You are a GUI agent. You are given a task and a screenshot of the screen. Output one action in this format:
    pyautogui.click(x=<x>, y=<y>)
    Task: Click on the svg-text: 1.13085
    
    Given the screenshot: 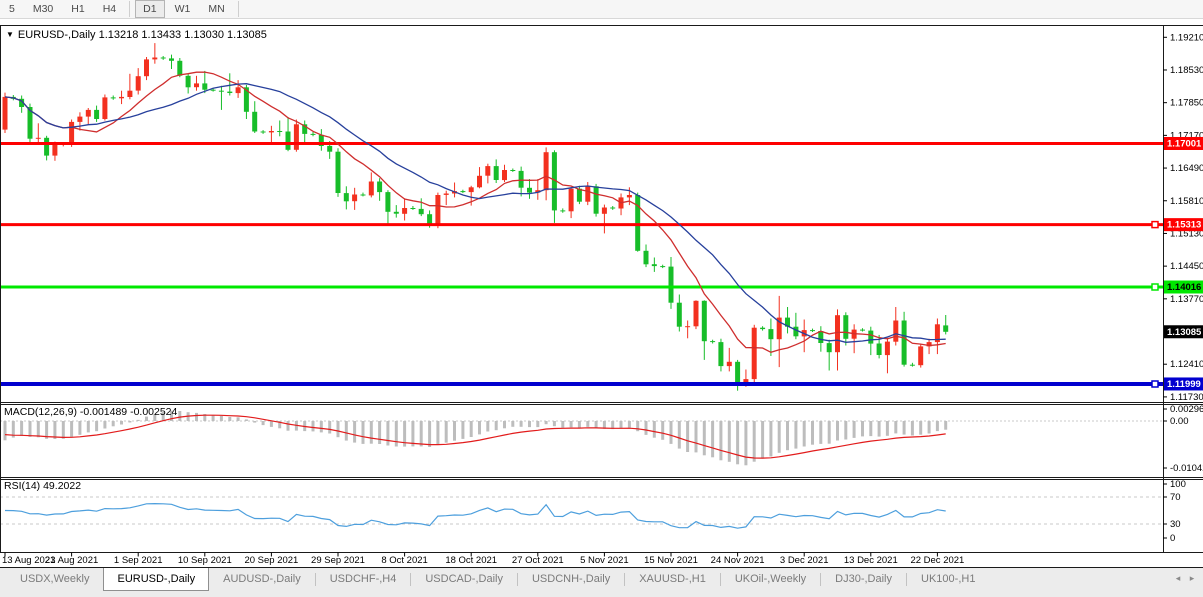 What is the action you would take?
    pyautogui.click(x=1184, y=332)
    